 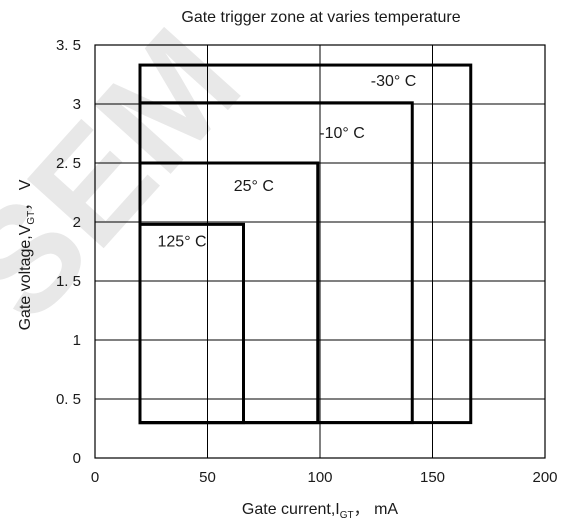 What do you see at coordinates (77, 222) in the screenshot?
I see `y-tick-label: 2` at bounding box center [77, 222].